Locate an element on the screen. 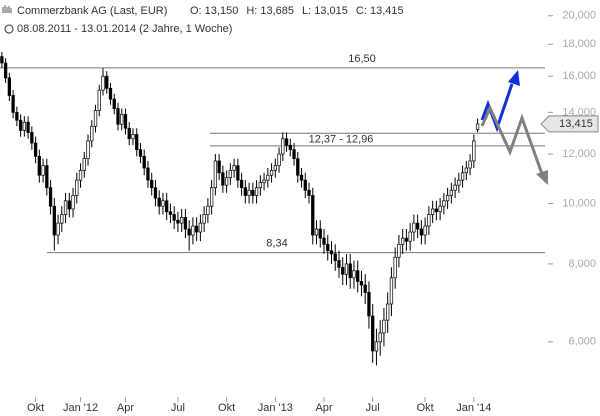 This screenshot has height=416, width=600. quote-item: O: 13,150 is located at coordinates (214, 11).